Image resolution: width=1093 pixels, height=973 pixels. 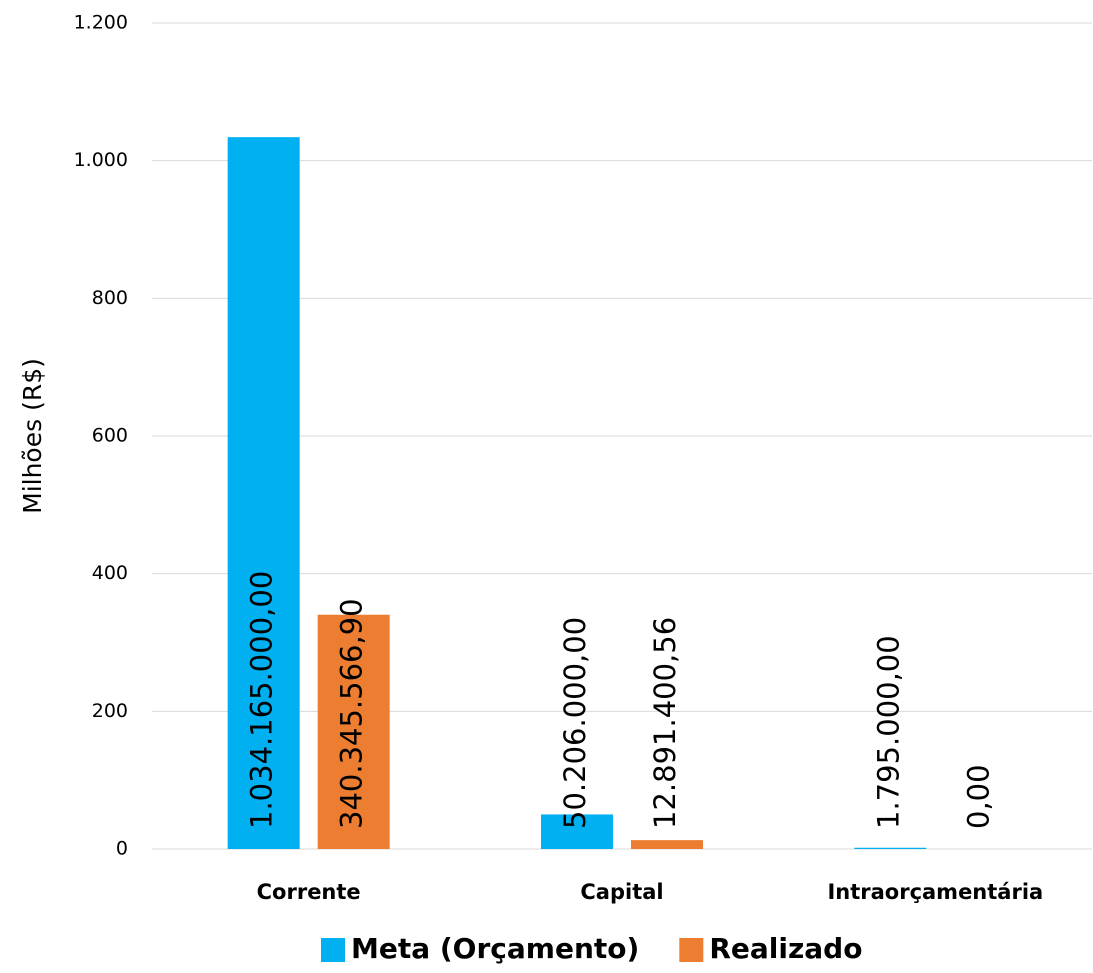 What do you see at coordinates (352, 713) in the screenshot?
I see `value-label: 340.345.566,90` at bounding box center [352, 713].